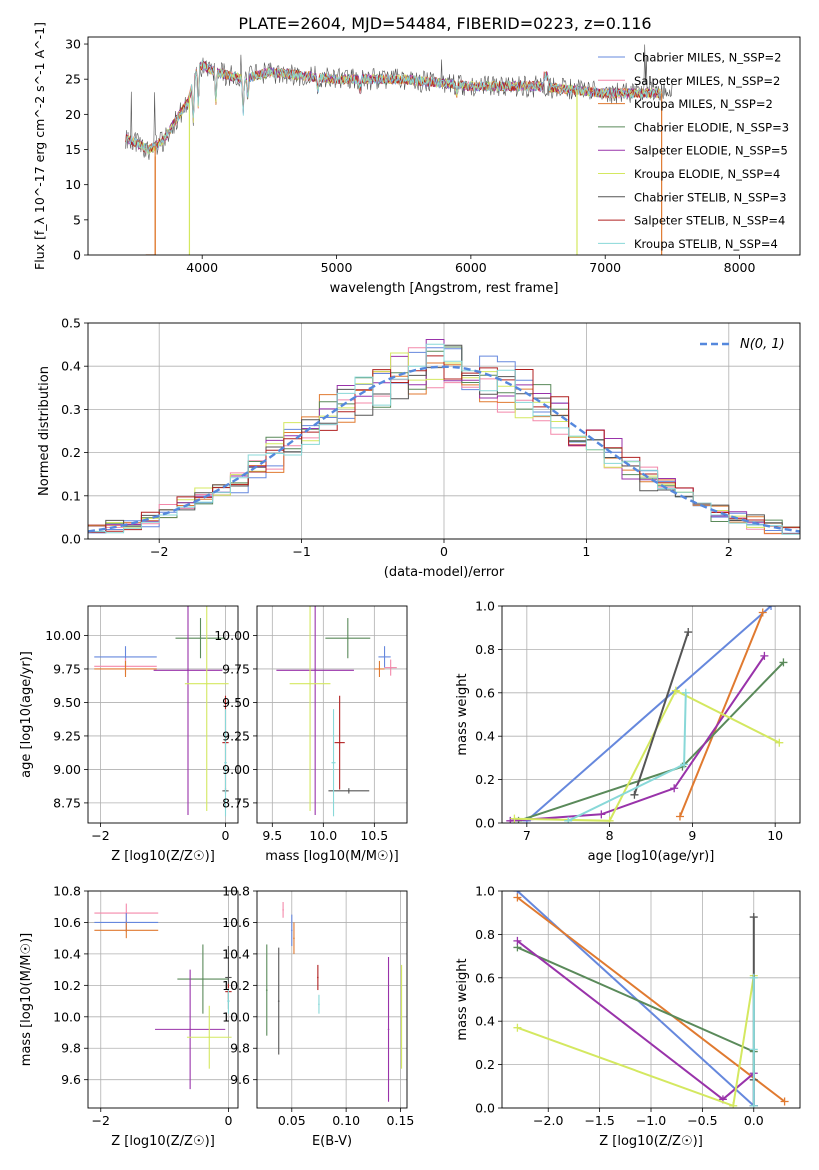 This screenshot has width=819, height=1170. Describe the element at coordinates (783, 662) in the screenshot. I see `weight-age-marker-ce` at that location.